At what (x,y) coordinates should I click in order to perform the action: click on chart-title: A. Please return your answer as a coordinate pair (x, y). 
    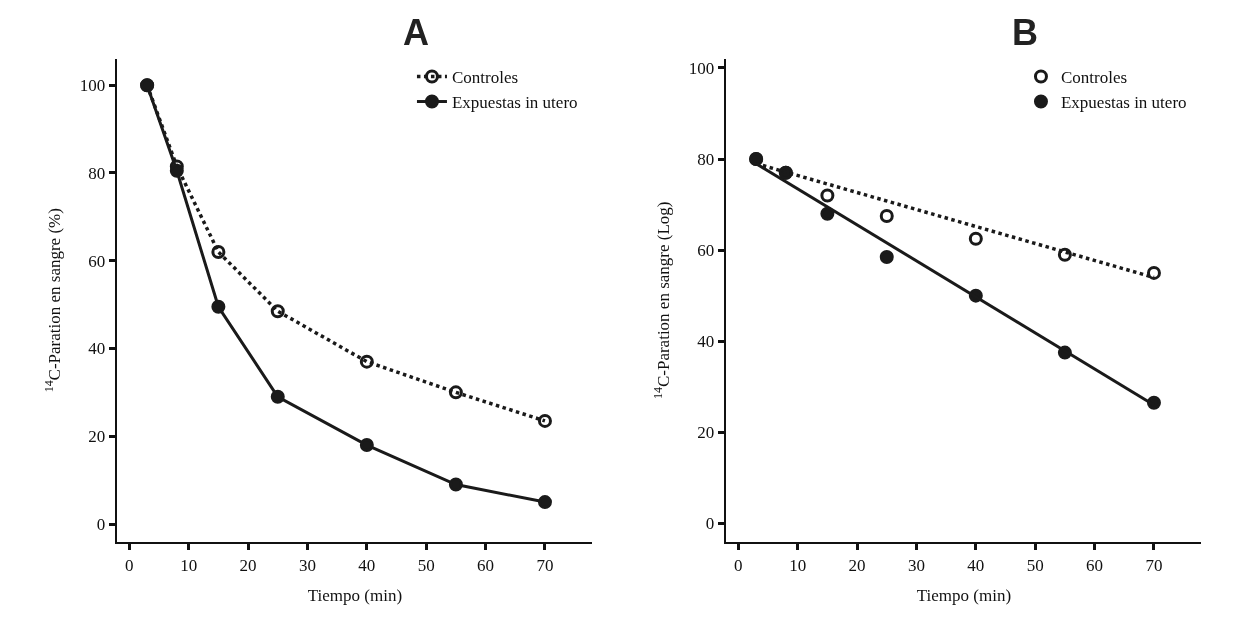
    Looking at the image, I should click on (416, 32).